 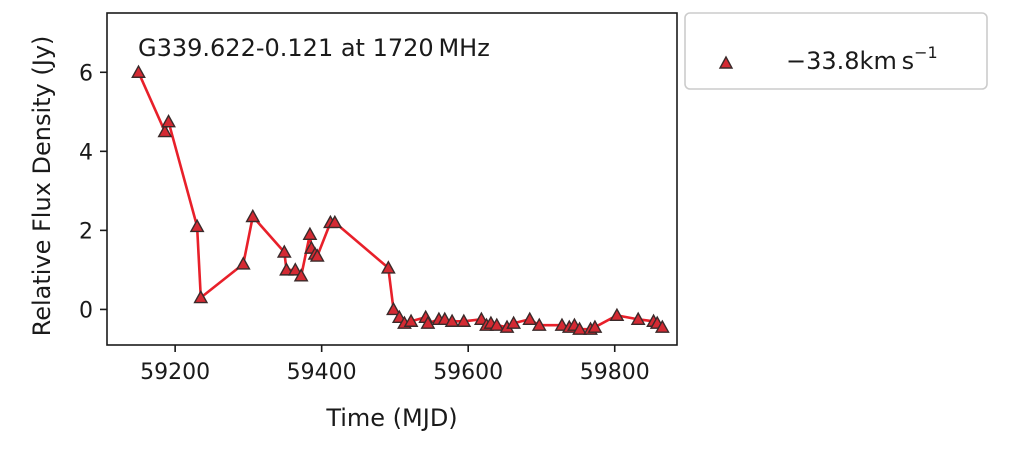 What do you see at coordinates (314, 48) in the screenshot?
I see `plot-annotation: G339.622-0.121 at 1720 MHz` at bounding box center [314, 48].